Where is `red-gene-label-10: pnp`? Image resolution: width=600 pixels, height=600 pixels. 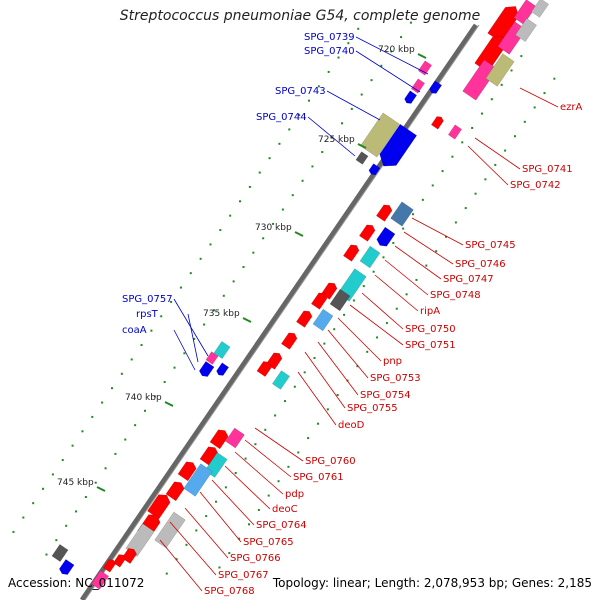
red-gene-label-10: pnp is located at coordinates (392, 361).